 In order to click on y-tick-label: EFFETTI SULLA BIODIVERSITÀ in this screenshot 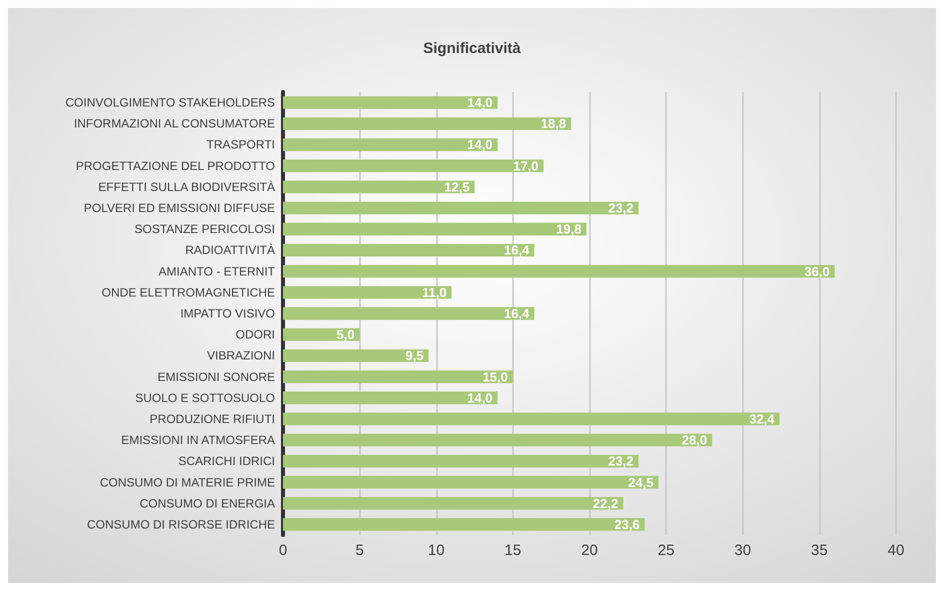, I will do `click(186, 187)`.